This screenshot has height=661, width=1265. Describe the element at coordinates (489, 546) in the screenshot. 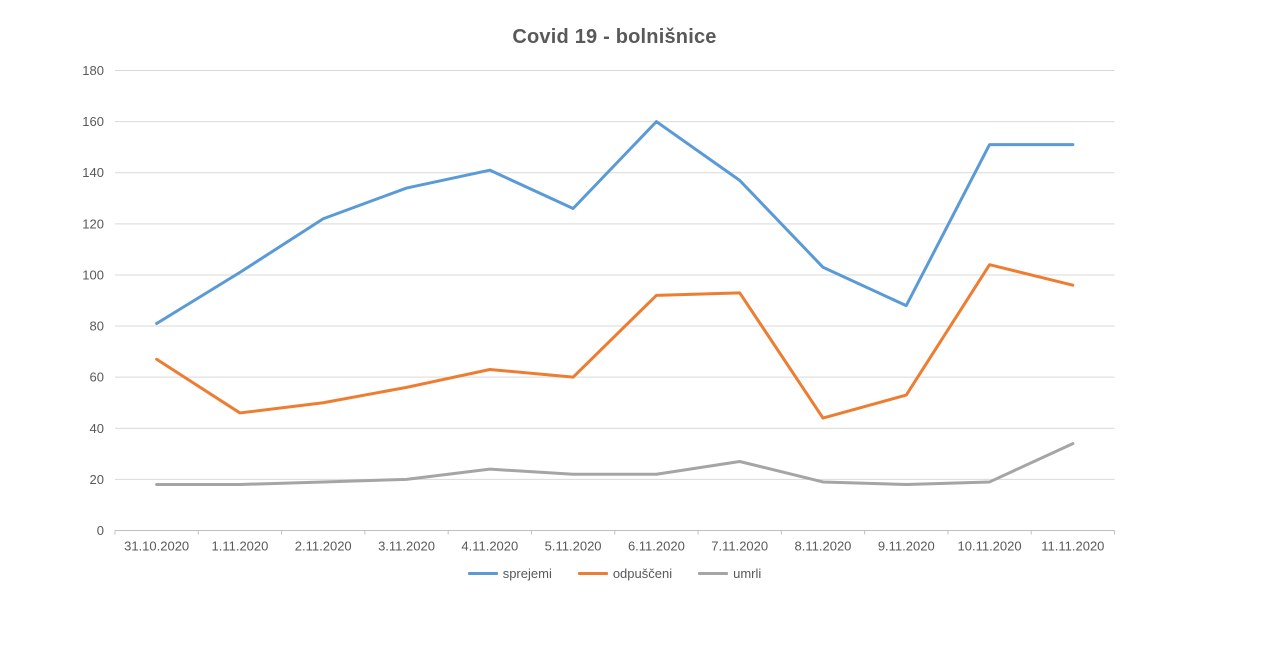

I see `x-axis-label: 4.11.2020` at that location.